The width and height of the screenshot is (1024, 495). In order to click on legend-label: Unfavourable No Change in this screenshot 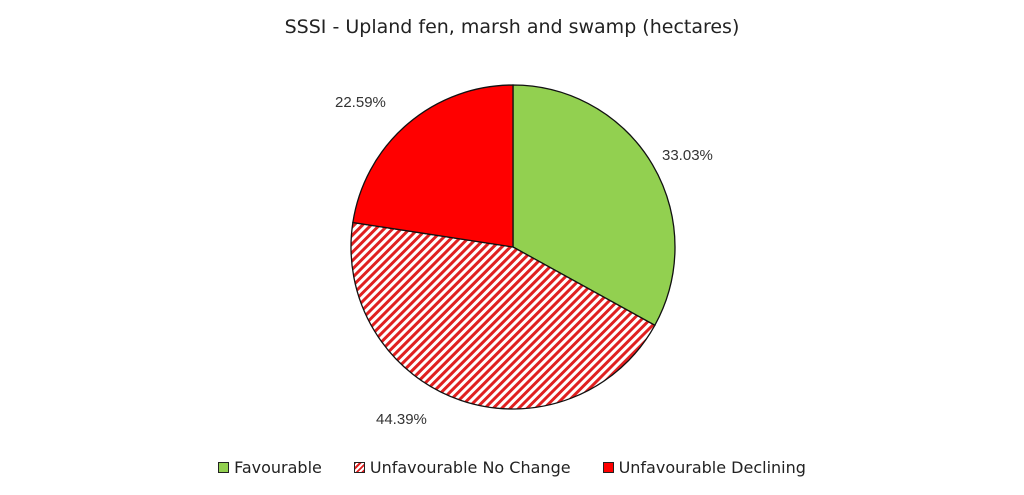, I will do `click(470, 467)`.